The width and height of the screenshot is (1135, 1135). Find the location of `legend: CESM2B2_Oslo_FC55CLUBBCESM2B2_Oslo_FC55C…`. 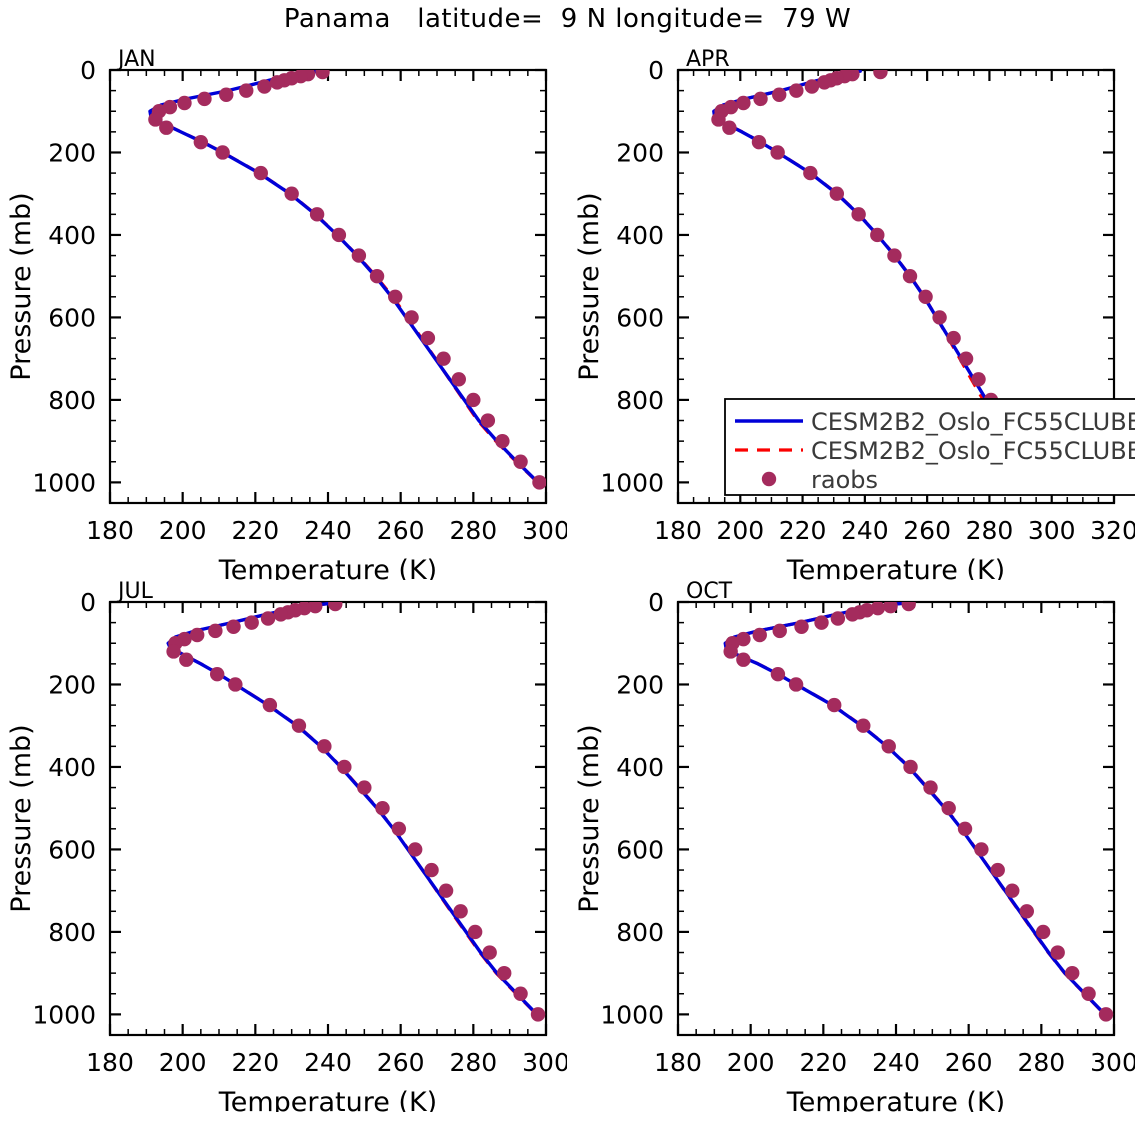

legend: CESM2B2_Oslo_FC55CLUBBCESM2B2_Oslo_FC55C… is located at coordinates (929, 447).